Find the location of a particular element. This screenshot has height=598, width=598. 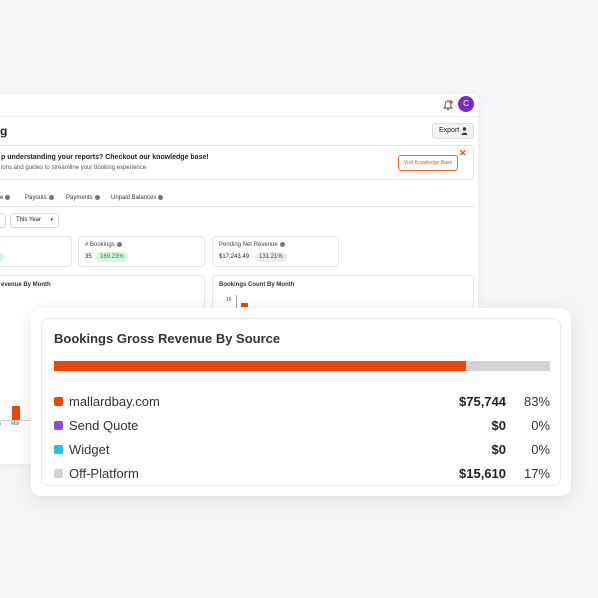

tab-unpaid-balances: Unpaid Balances is located at coordinates (137, 198).